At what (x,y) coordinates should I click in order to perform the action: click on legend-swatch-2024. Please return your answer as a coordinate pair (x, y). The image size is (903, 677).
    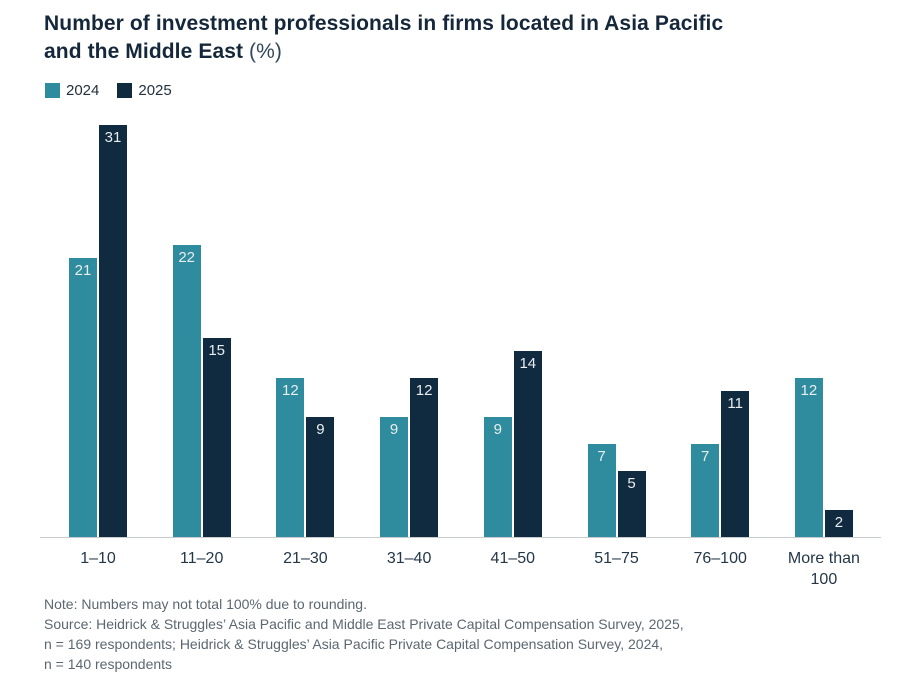
    Looking at the image, I should click on (52, 90).